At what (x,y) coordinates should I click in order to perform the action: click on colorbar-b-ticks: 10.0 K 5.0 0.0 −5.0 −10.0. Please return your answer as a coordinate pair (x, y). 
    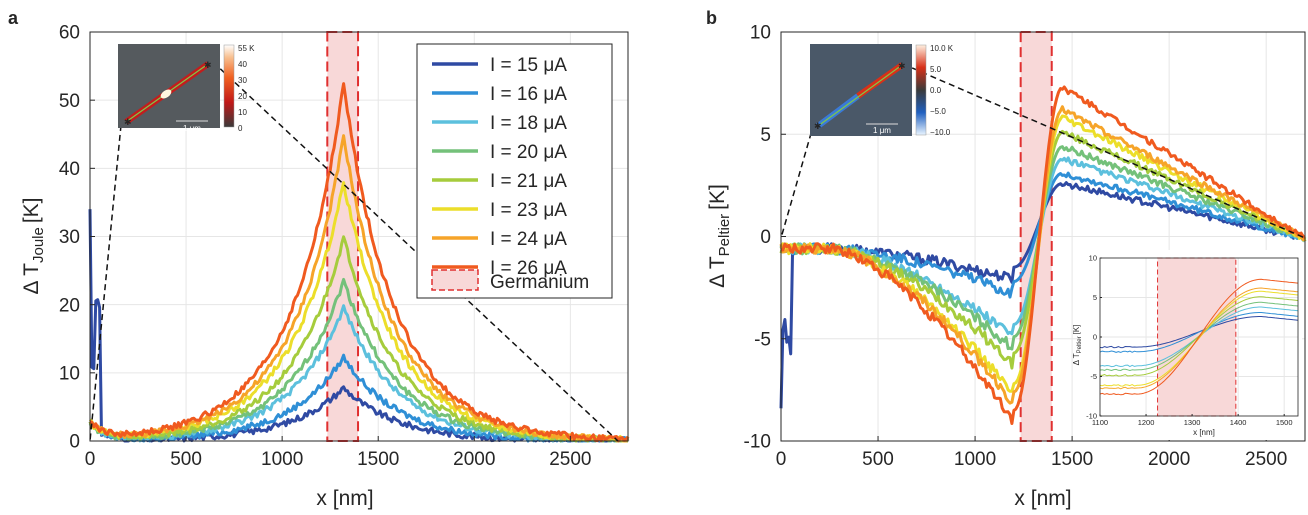
    Looking at the image, I should click on (942, 90).